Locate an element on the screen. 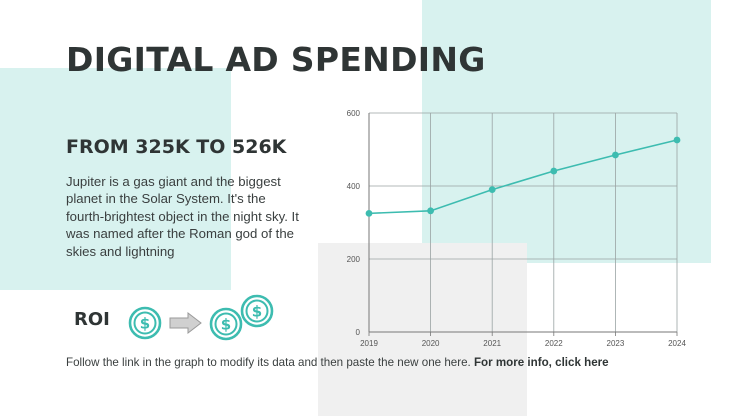 This screenshot has width=740, height=416. y-tick-label: 400 is located at coordinates (354, 186).